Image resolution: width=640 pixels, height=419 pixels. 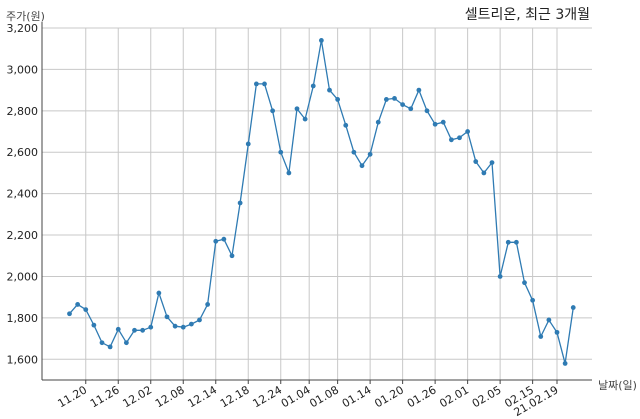 I want to click on x-tick-label: 12.18, so click(x=235, y=396).